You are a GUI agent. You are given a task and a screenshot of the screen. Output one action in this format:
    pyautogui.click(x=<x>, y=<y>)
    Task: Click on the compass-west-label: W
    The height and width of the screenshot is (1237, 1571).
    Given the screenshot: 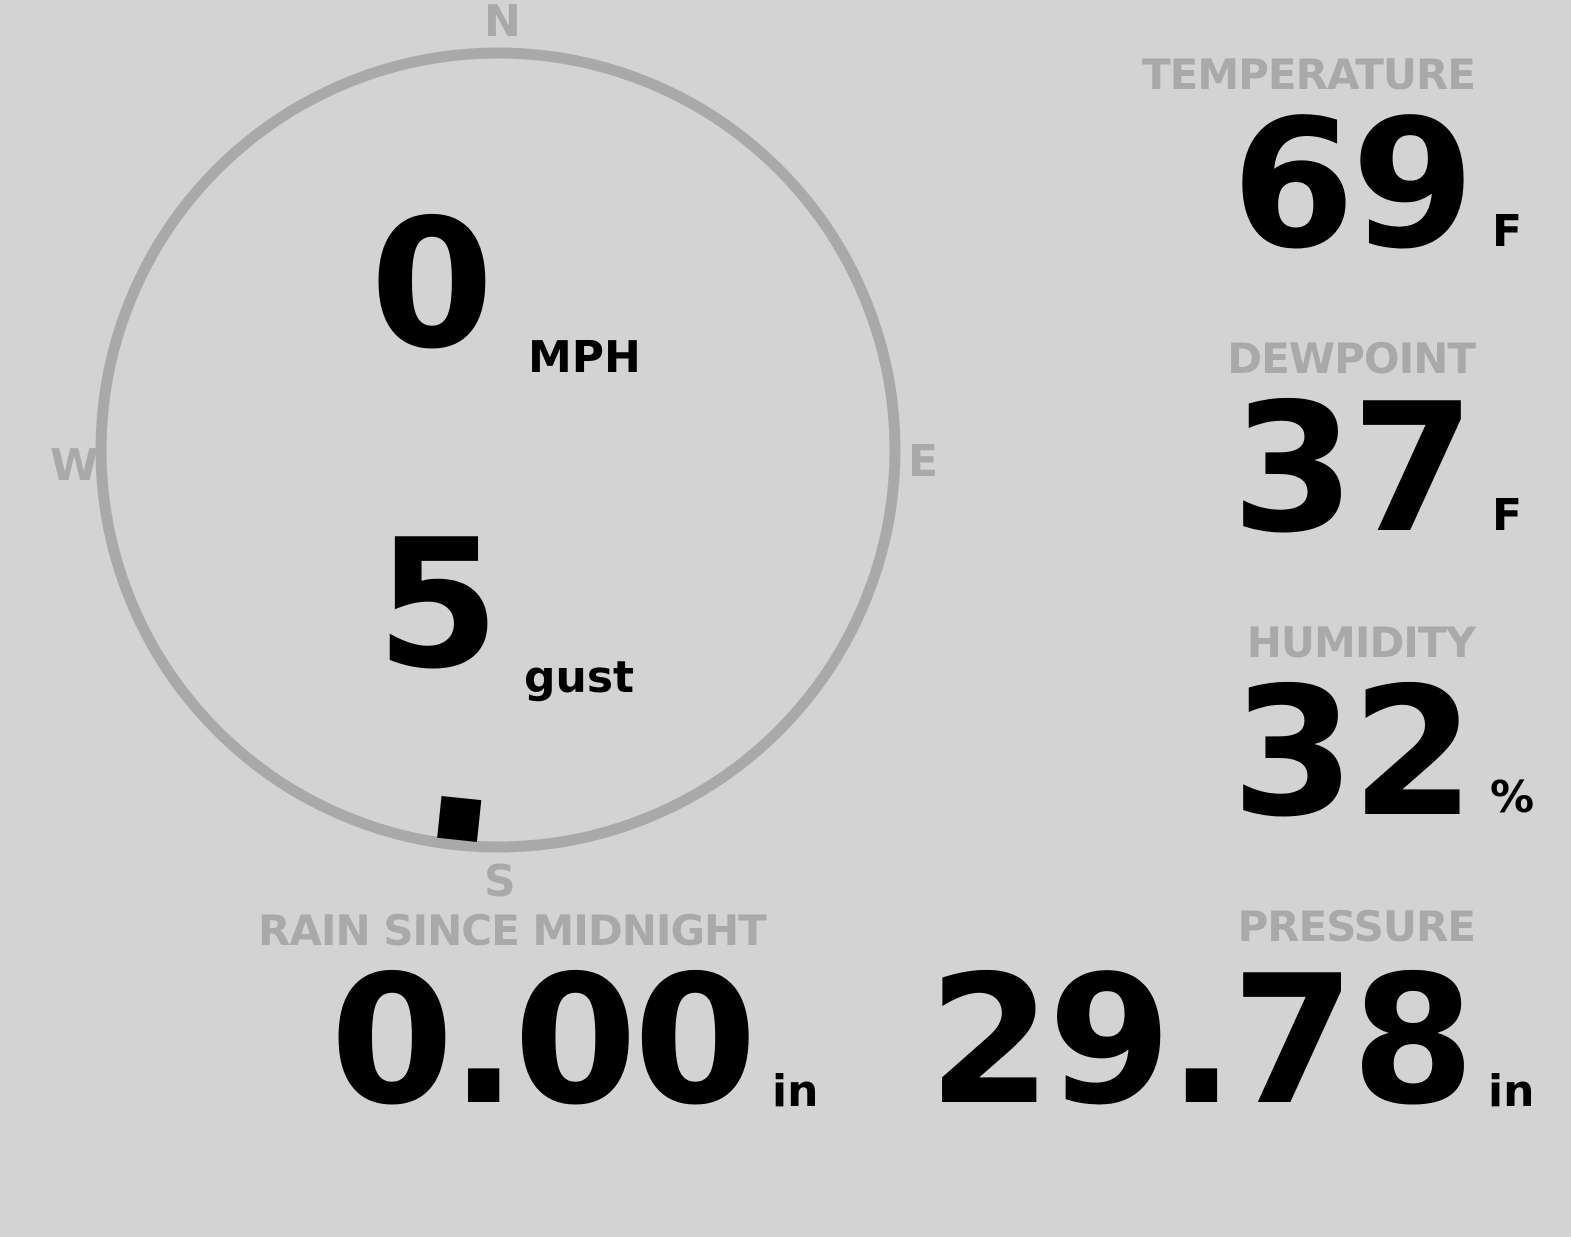 What is the action you would take?
    pyautogui.click(x=74, y=465)
    